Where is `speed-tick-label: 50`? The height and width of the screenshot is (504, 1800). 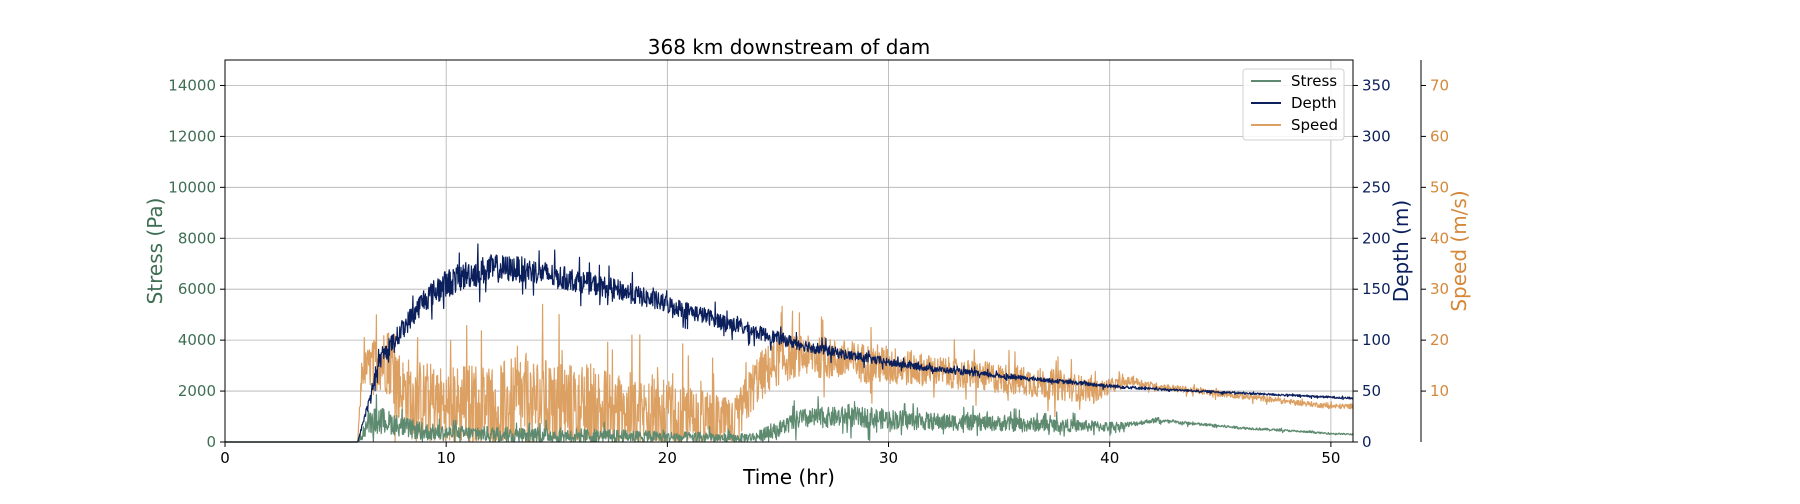 speed-tick-label: 50 is located at coordinates (1439, 187).